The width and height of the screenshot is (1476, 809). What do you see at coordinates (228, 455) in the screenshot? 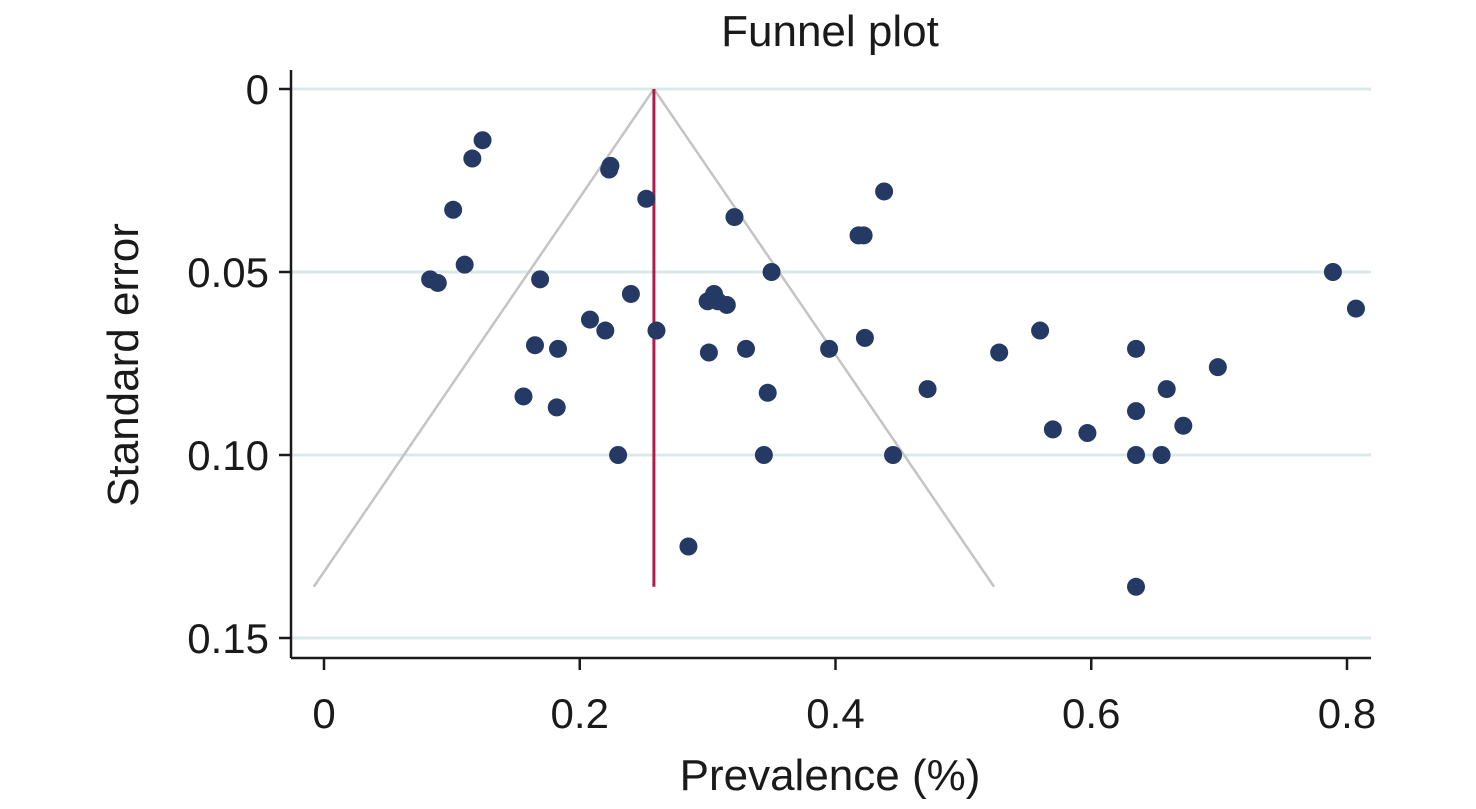
I see `y-tick-label-2: 0.10` at bounding box center [228, 455].